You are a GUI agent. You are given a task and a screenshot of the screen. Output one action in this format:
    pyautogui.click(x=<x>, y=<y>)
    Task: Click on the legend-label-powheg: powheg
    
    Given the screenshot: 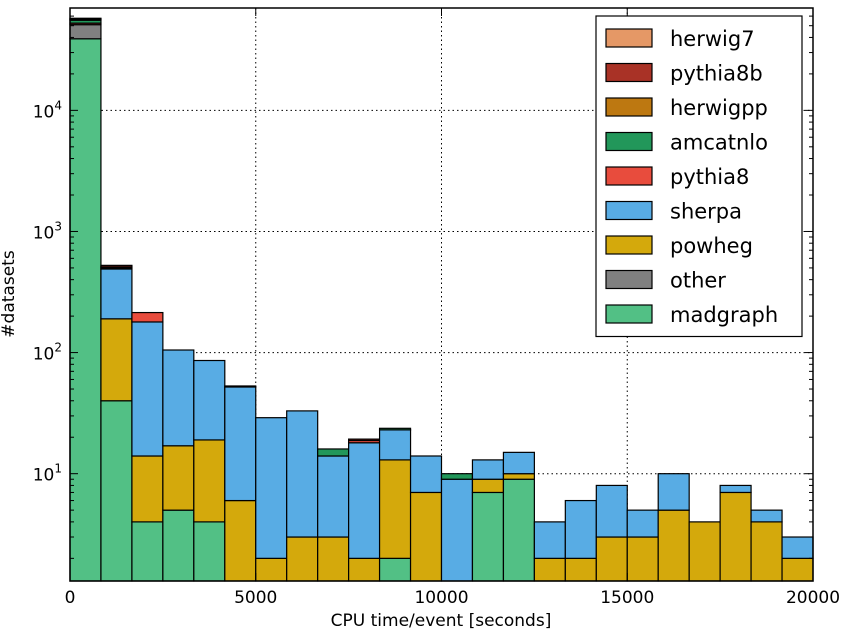 What is the action you would take?
    pyautogui.click(x=711, y=246)
    